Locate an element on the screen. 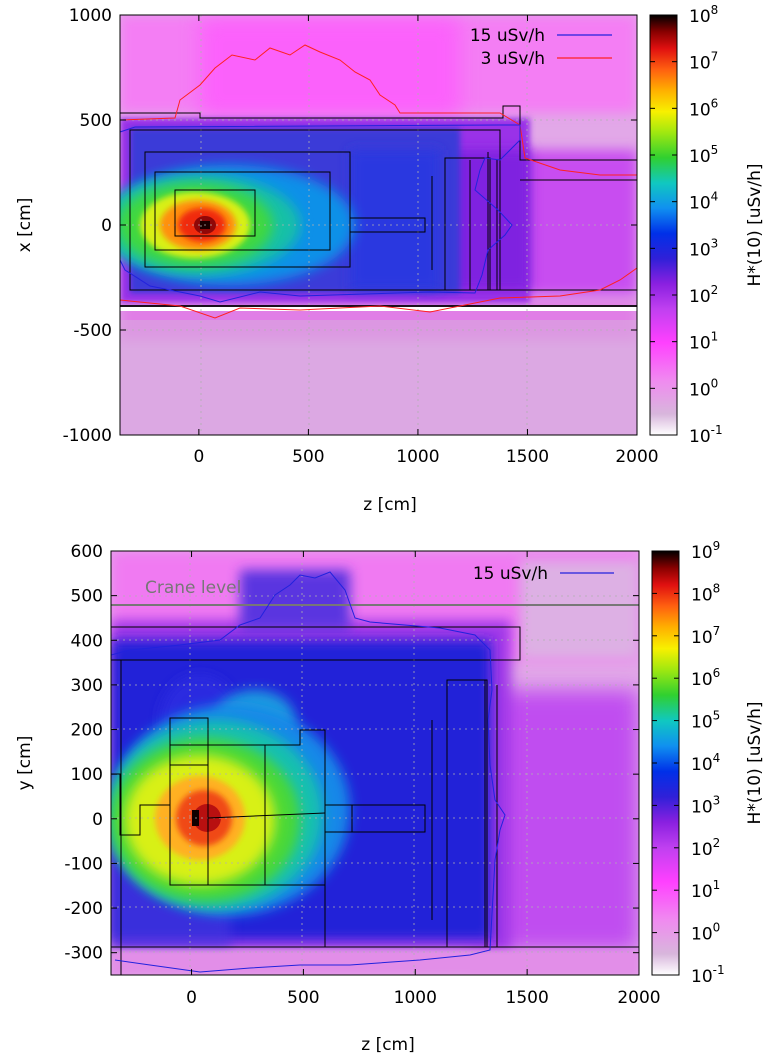 The height and width of the screenshot is (1056, 769). ytick-label: -1000 is located at coordinates (87, 436).